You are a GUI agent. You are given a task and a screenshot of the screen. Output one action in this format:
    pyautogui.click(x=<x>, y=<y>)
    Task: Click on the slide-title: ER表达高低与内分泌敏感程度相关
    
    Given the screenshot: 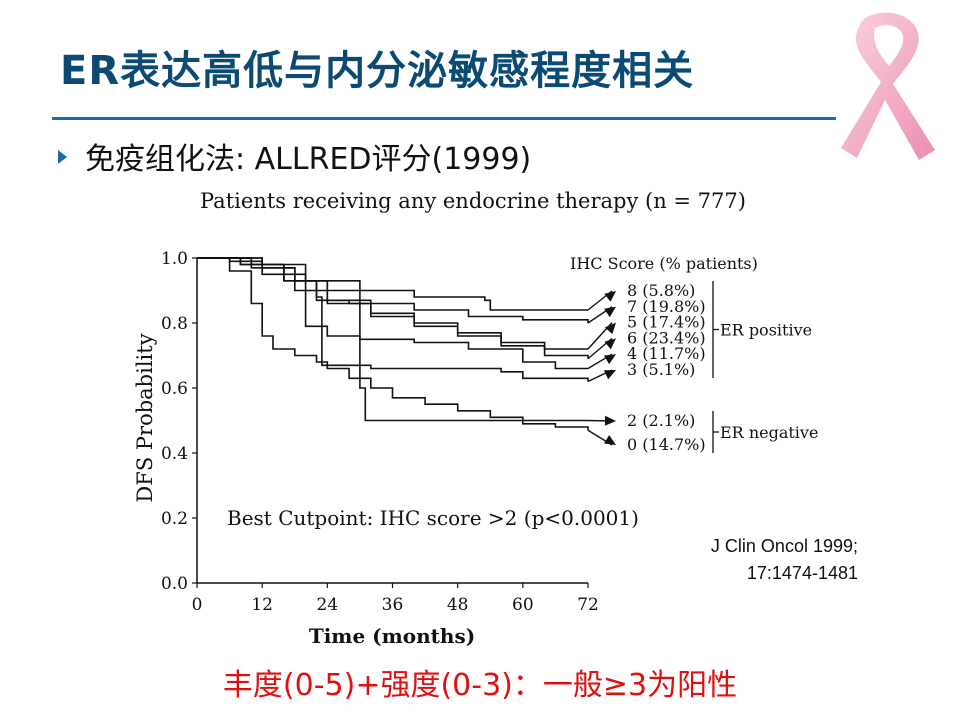 What is the action you would take?
    pyautogui.click(x=377, y=71)
    